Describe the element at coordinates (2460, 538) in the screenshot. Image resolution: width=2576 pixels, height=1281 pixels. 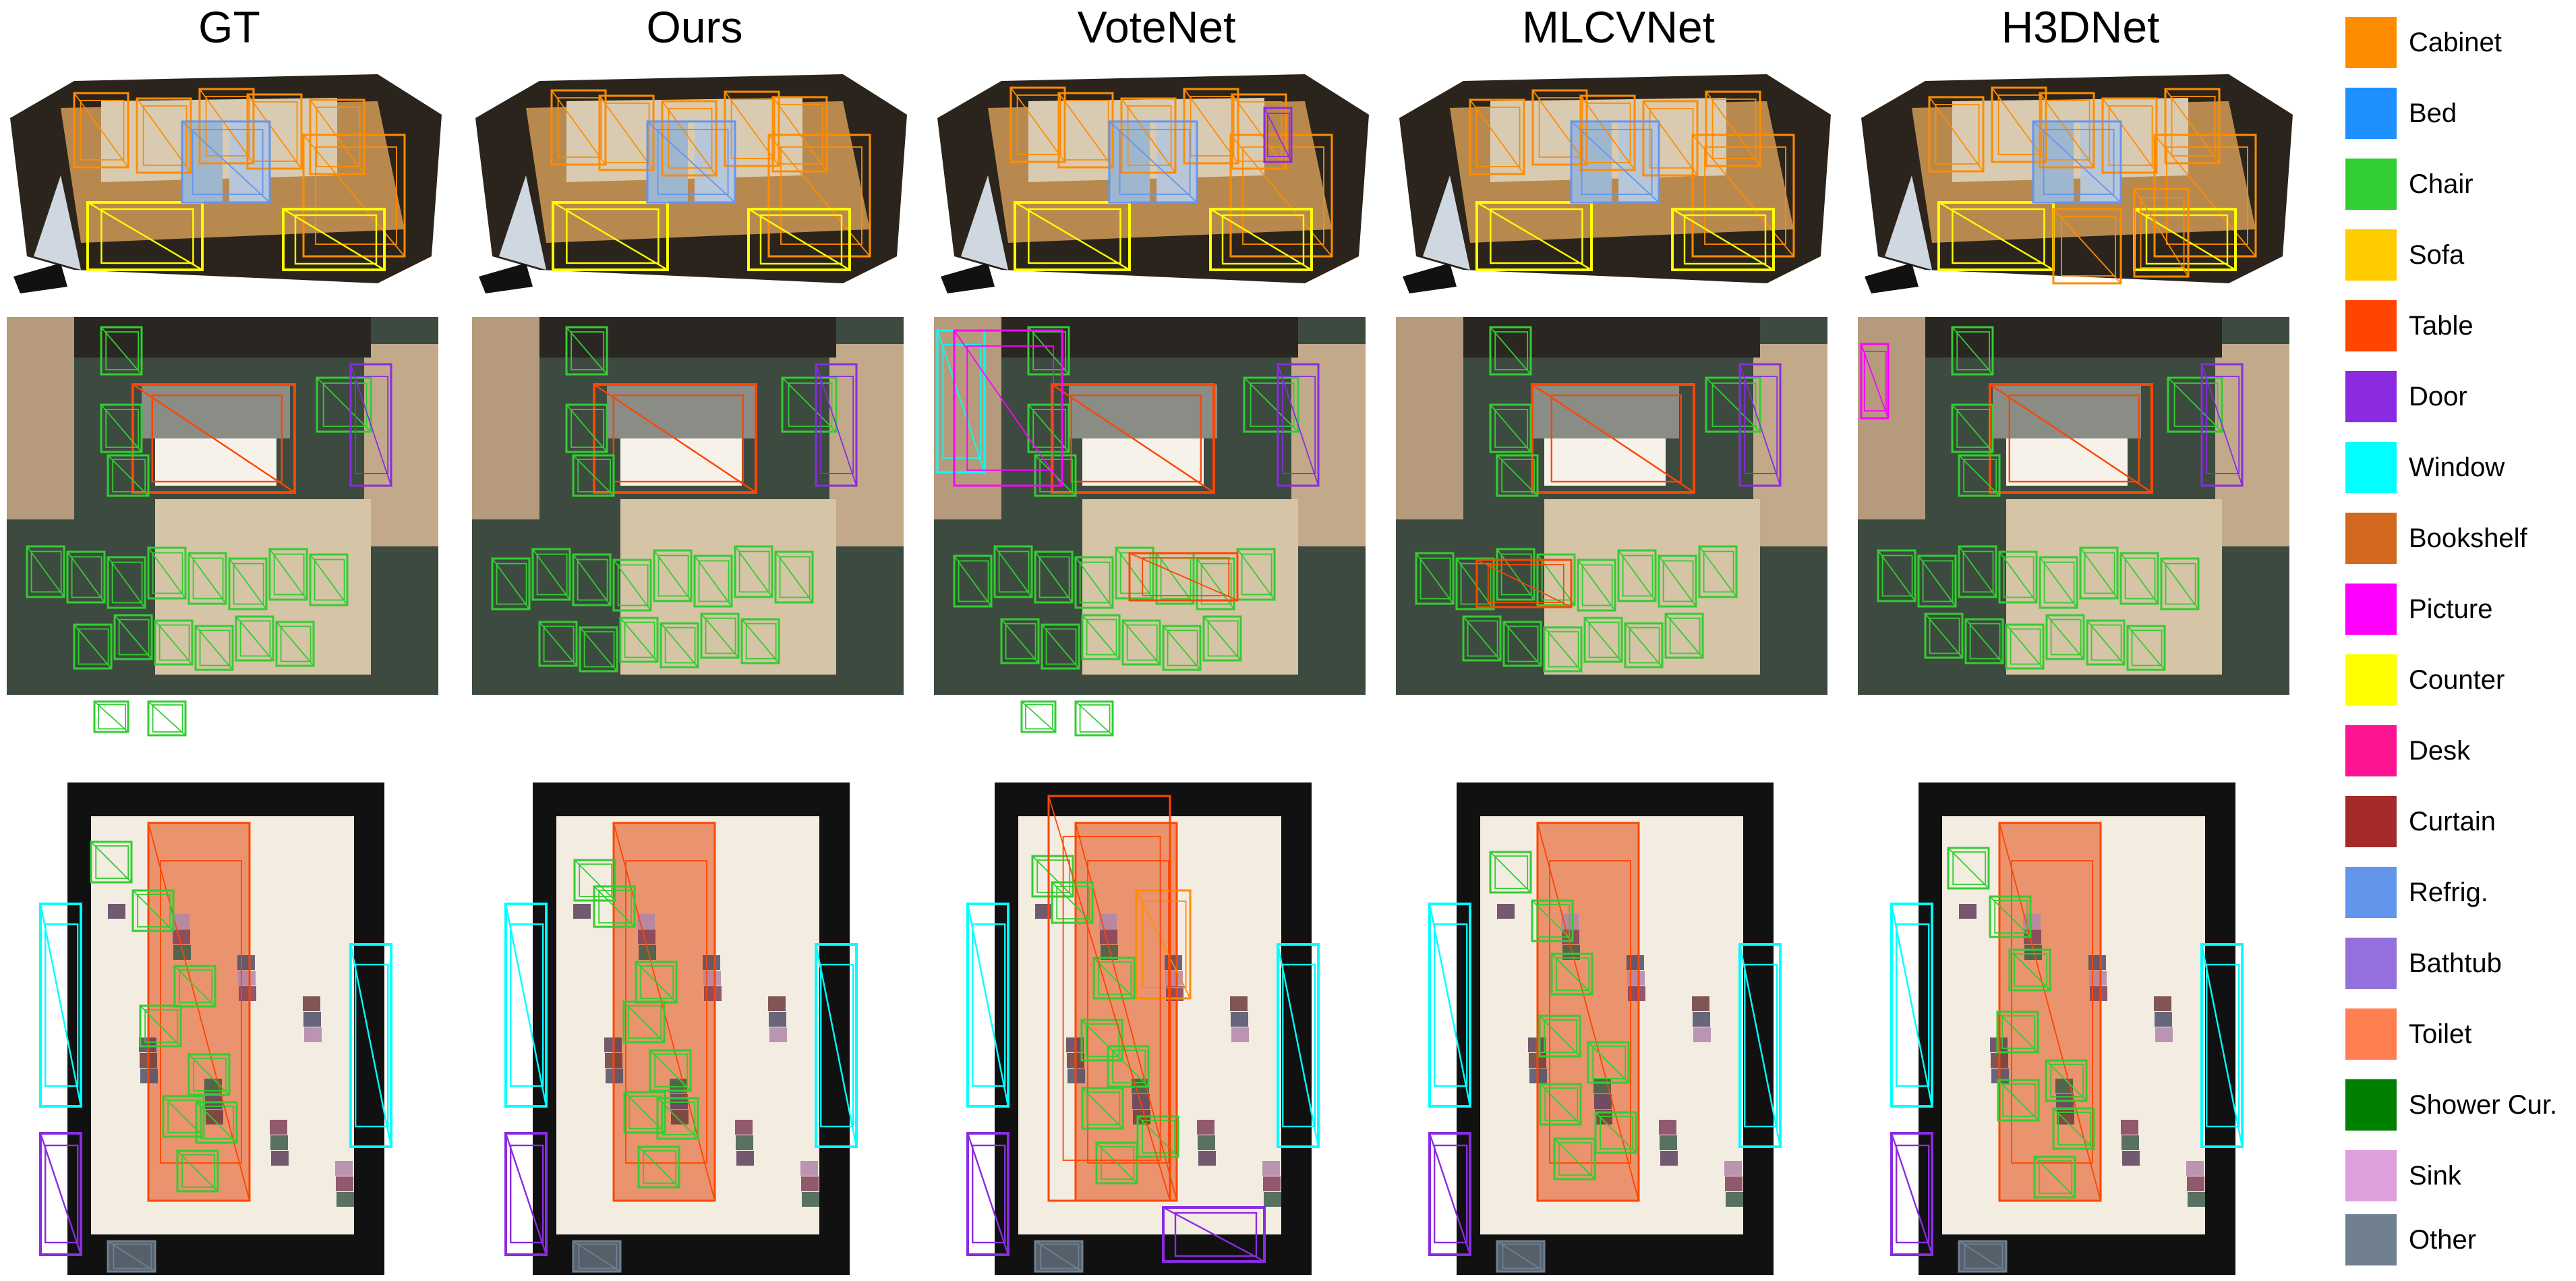
I see `legend-item-bookshelf: Bookshelf` at that location.